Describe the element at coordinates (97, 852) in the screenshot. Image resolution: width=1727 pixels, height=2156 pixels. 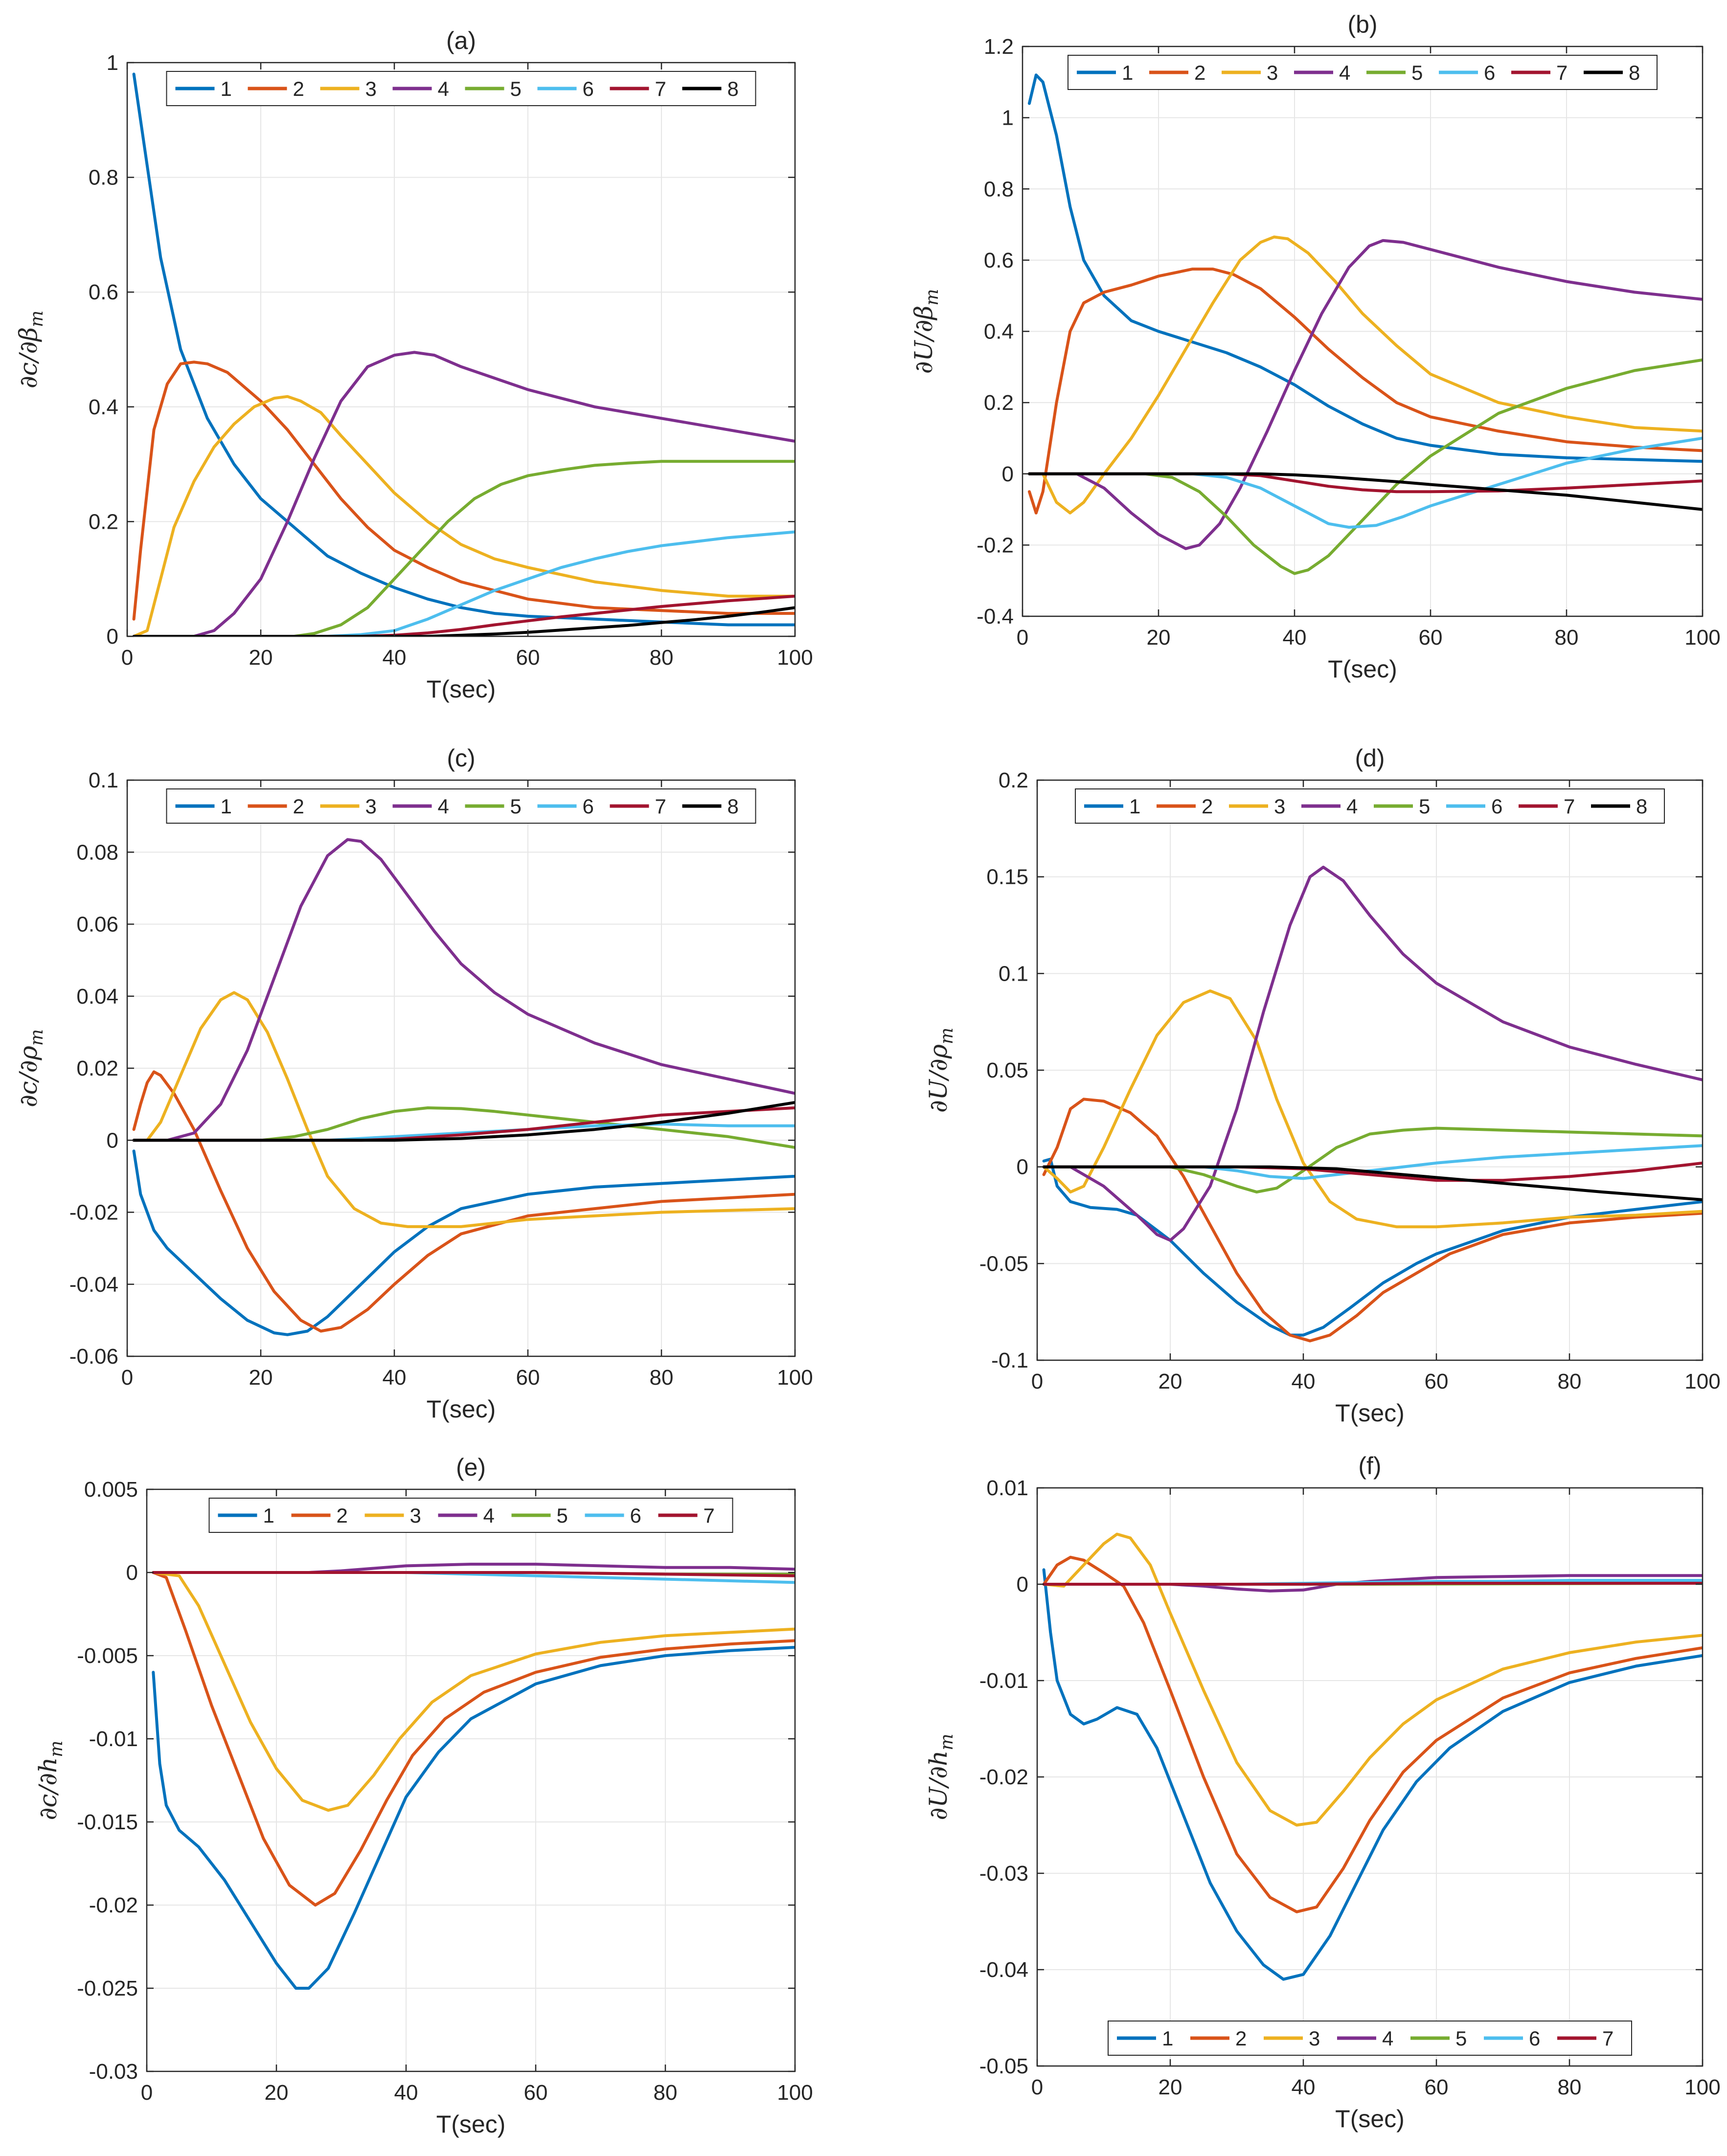
I see `y-tick-label: 0.08` at that location.